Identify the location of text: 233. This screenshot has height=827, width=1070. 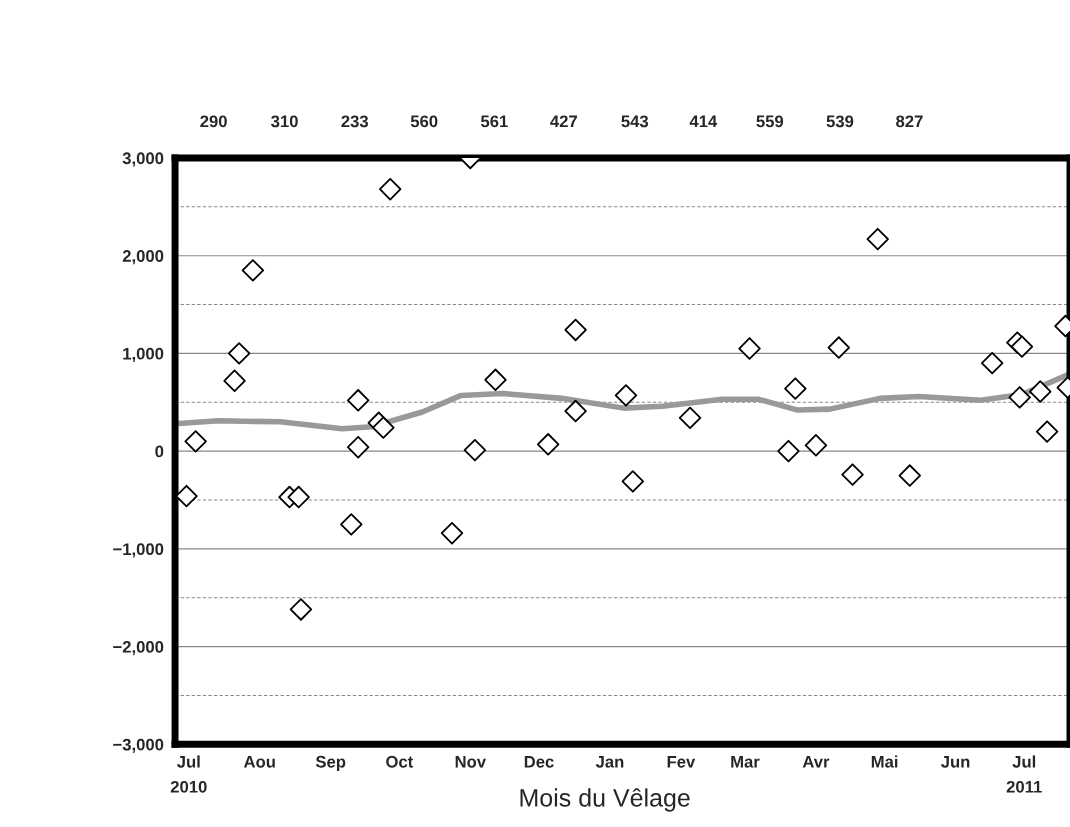
(355, 121).